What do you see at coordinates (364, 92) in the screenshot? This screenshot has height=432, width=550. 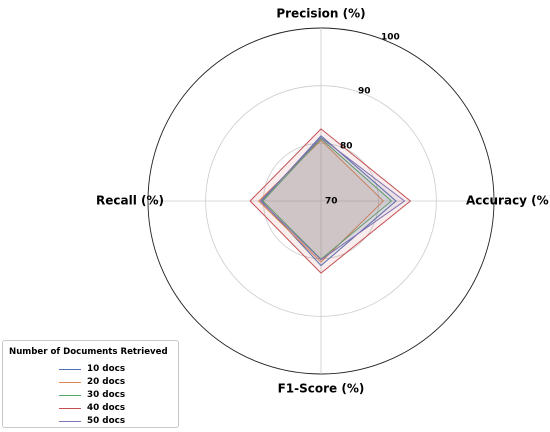 I see `tick-label-90: 90` at bounding box center [364, 92].